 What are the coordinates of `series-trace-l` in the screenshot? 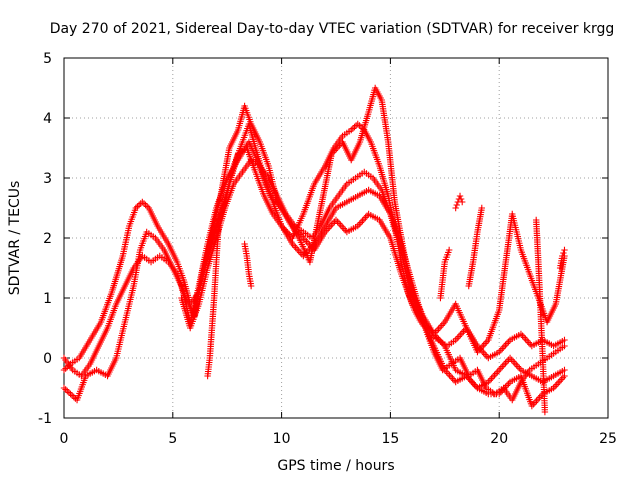 It's located at (562, 259).